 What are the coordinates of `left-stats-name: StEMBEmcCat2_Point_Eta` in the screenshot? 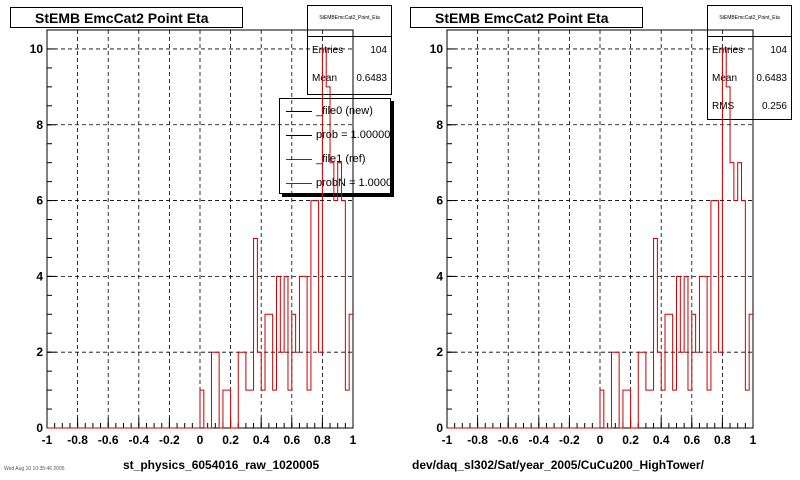 It's located at (349, 21).